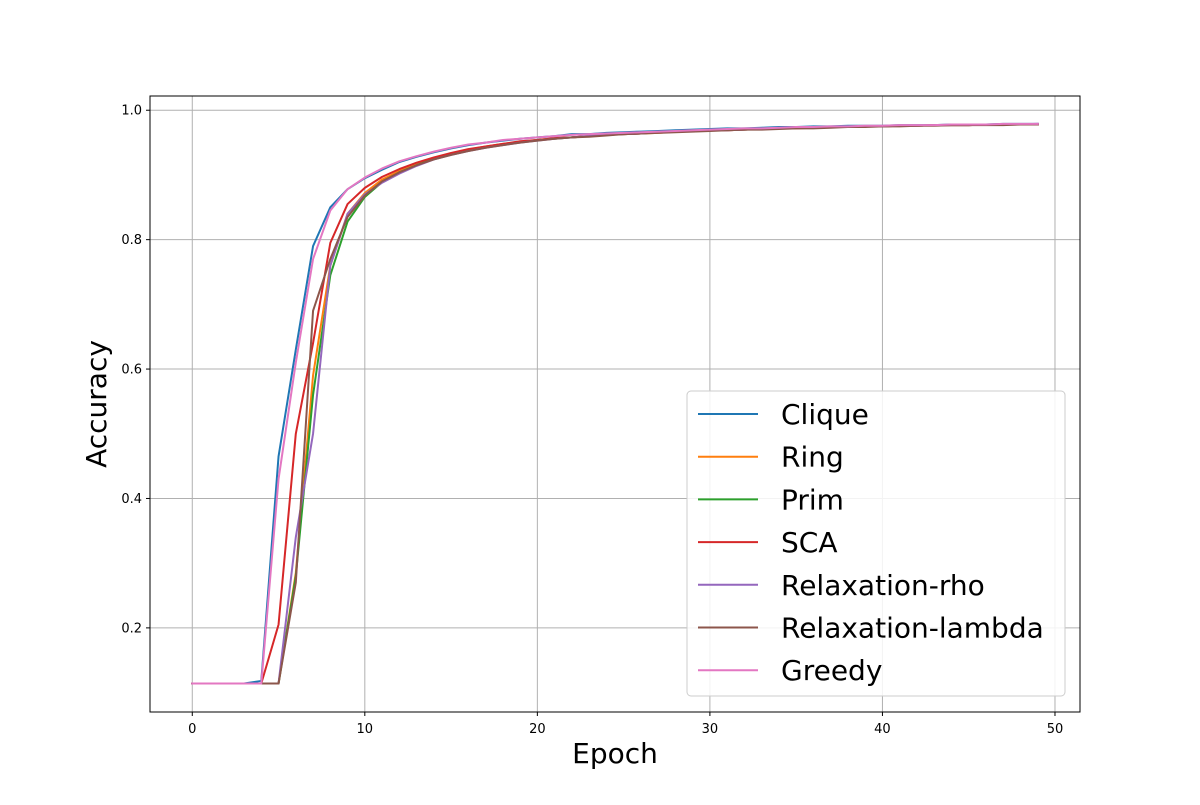 The width and height of the screenshot is (1200, 805). Describe the element at coordinates (96, 404) in the screenshot. I see `y-axis-title: Accuracy` at that location.